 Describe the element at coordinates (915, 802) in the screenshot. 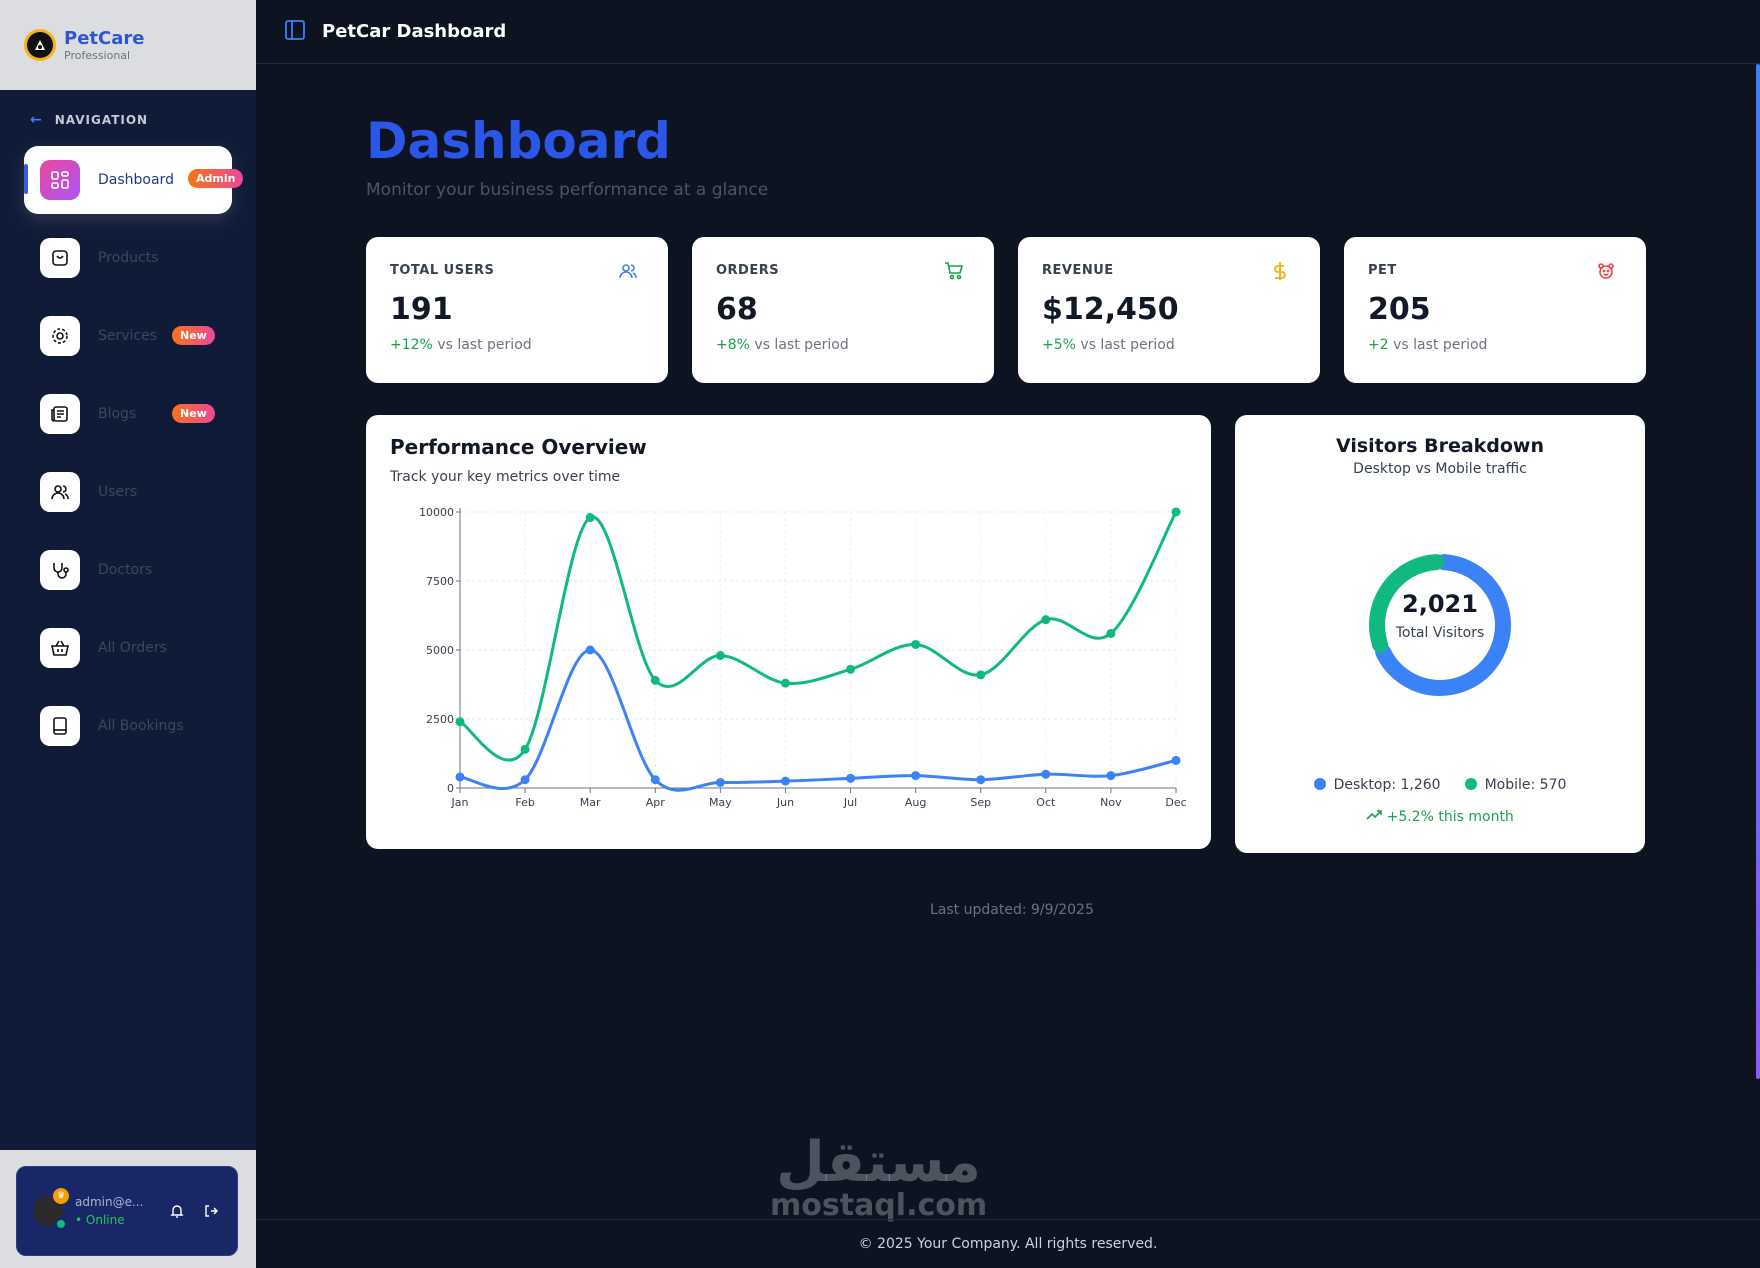

I see `x-tick-label: Aug` at that location.